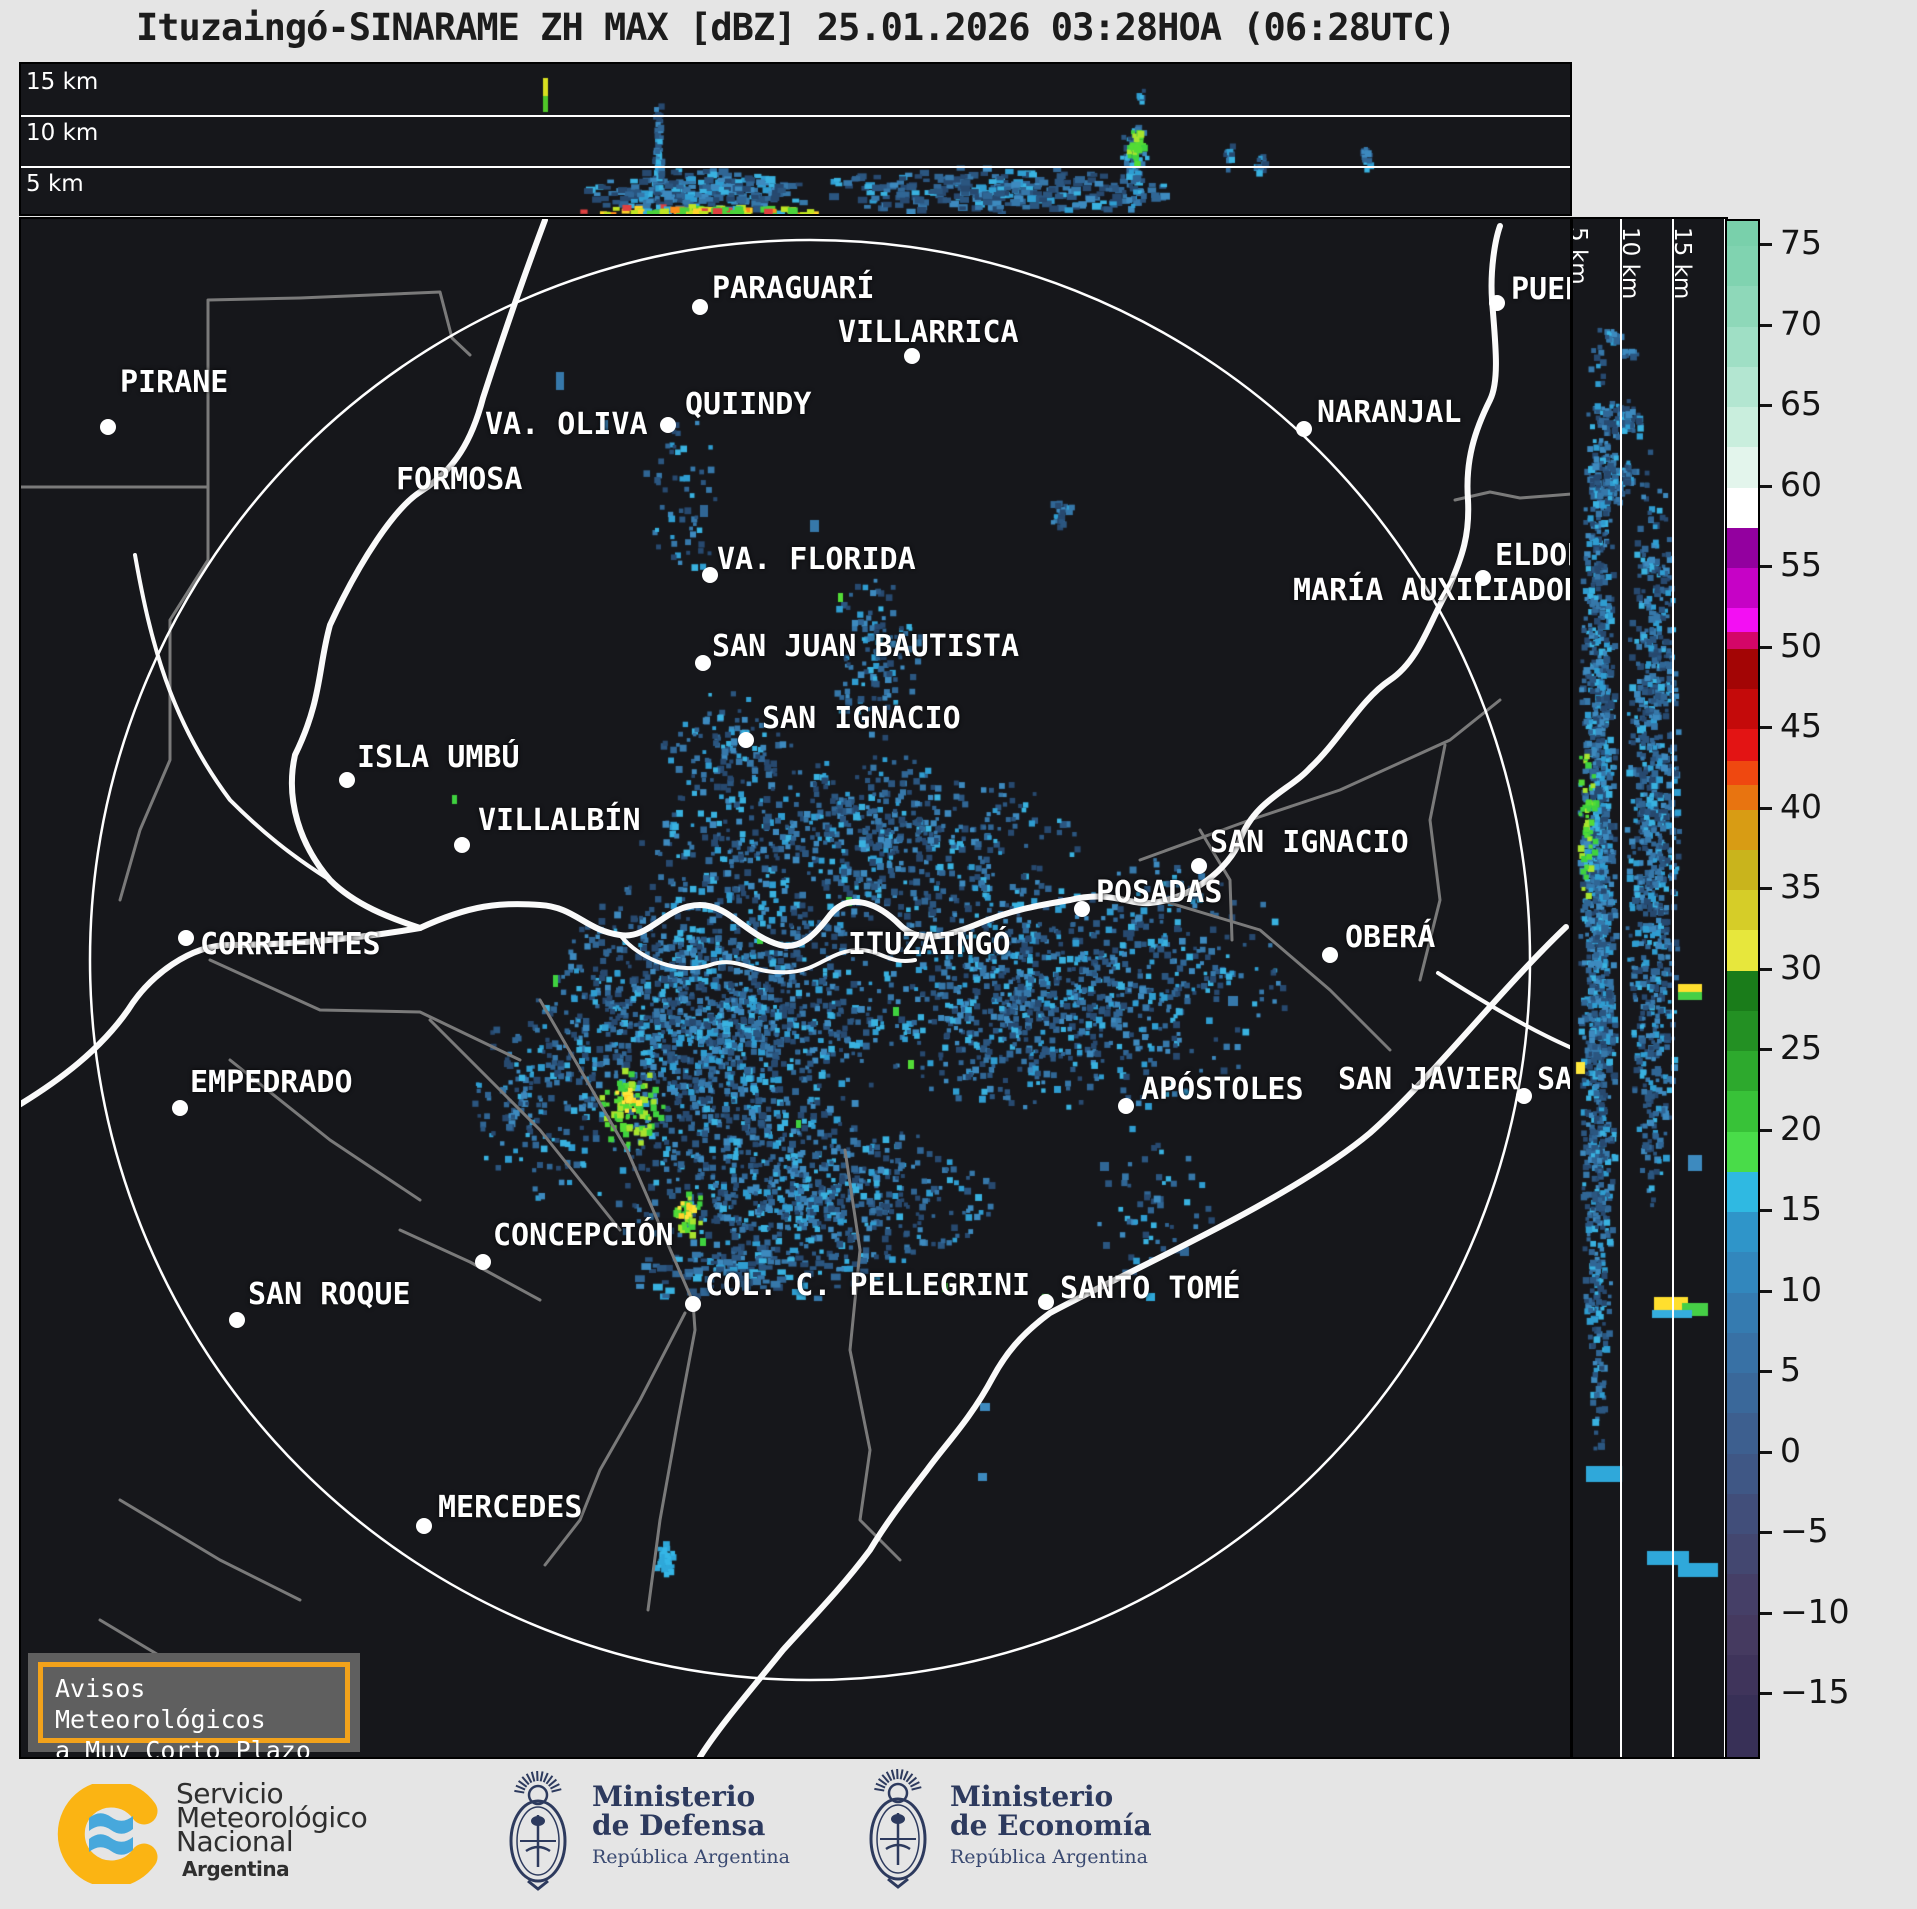  Describe the element at coordinates (1804, 1530) in the screenshot. I see `colorbar-label--5: −5` at that location.